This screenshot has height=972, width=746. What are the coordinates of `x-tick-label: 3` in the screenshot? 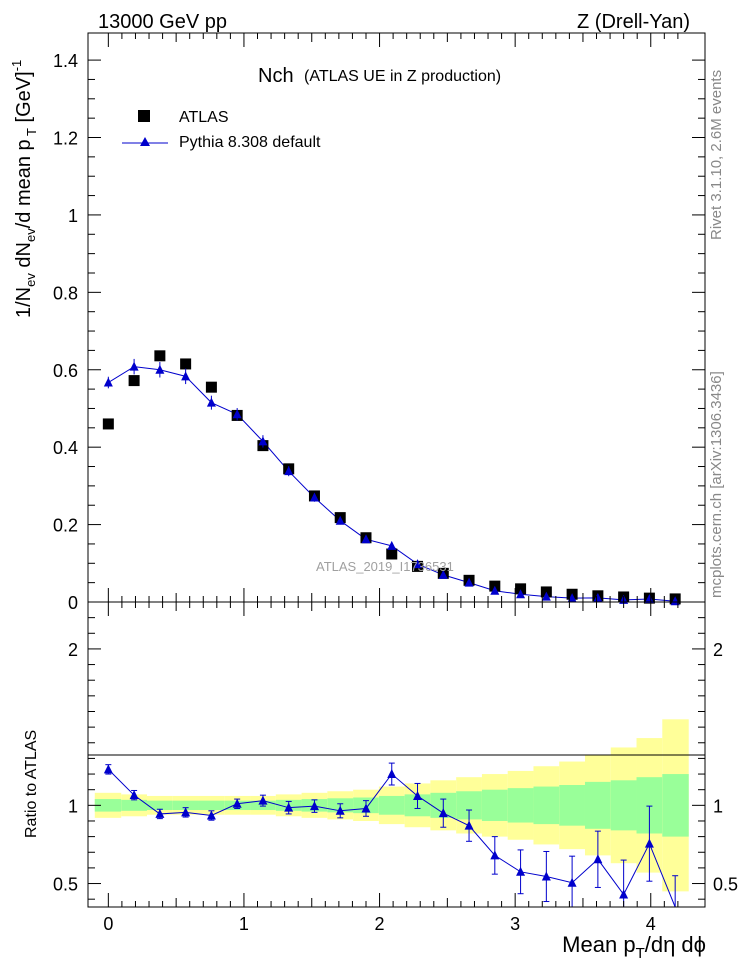 It's located at (515, 924).